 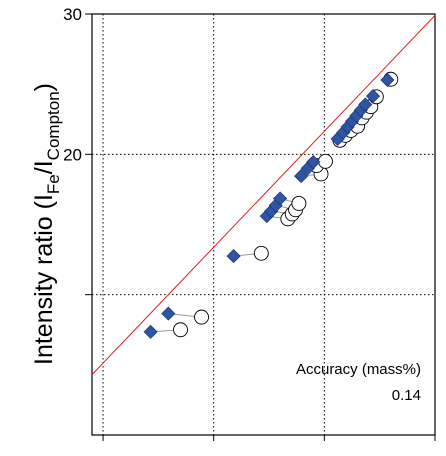 I want to click on y-tick-label: 30, so click(x=72, y=14).